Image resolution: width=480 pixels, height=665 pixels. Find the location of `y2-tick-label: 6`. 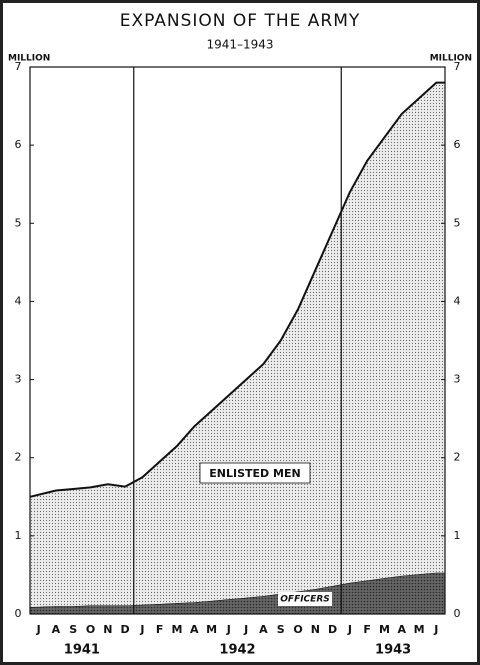

y2-tick-label: 6 is located at coordinates (457, 144).